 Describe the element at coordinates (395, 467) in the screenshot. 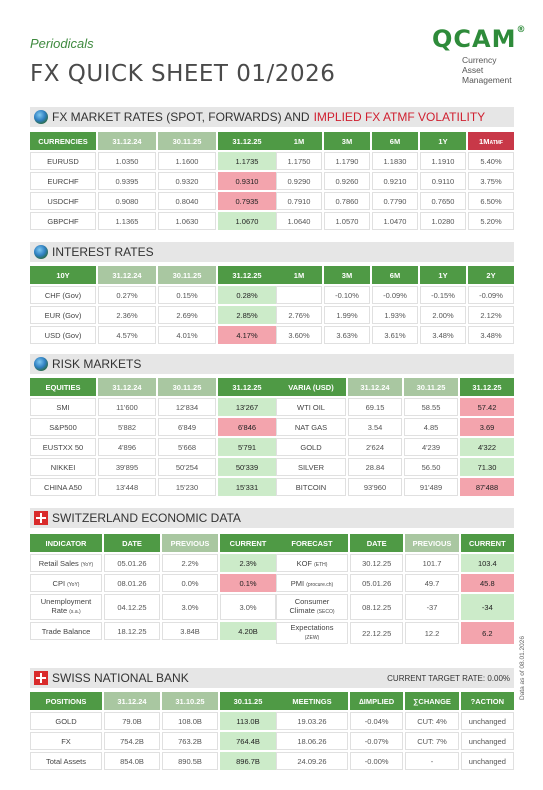

I see `table-row: SILVER 28.84 56.50 71.30` at that location.